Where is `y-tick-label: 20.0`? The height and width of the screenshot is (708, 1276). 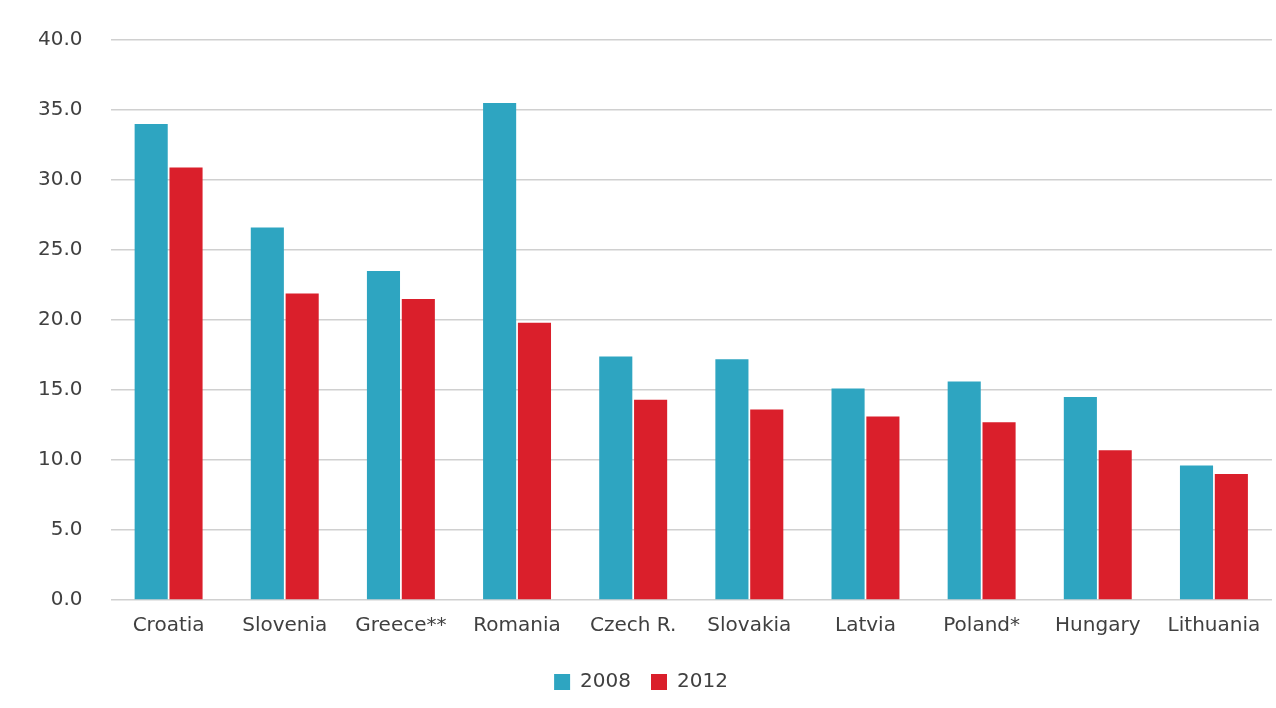 y-tick-label: 20.0 is located at coordinates (60, 318).